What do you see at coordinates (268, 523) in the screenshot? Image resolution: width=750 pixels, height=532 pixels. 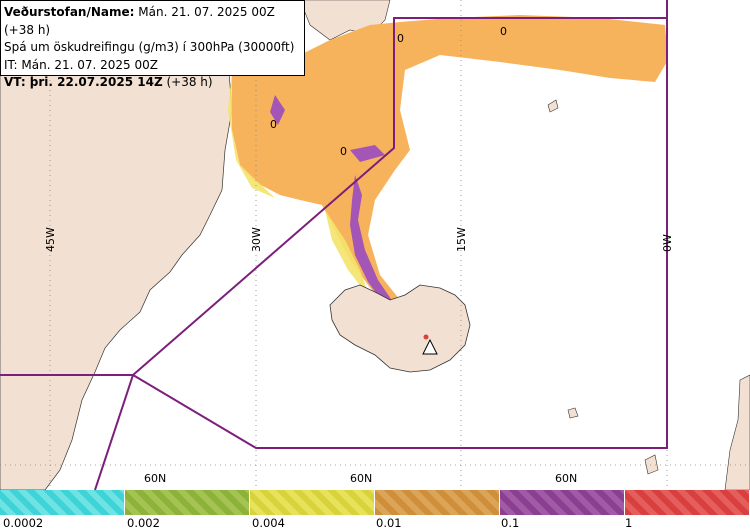 I see `legend-label-3: 0.004` at bounding box center [268, 523].